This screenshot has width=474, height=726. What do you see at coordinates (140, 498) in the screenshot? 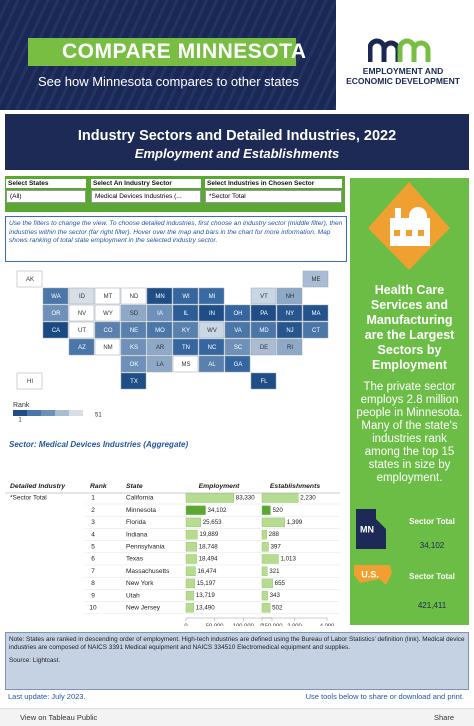
I see `state-name: California` at bounding box center [140, 498].